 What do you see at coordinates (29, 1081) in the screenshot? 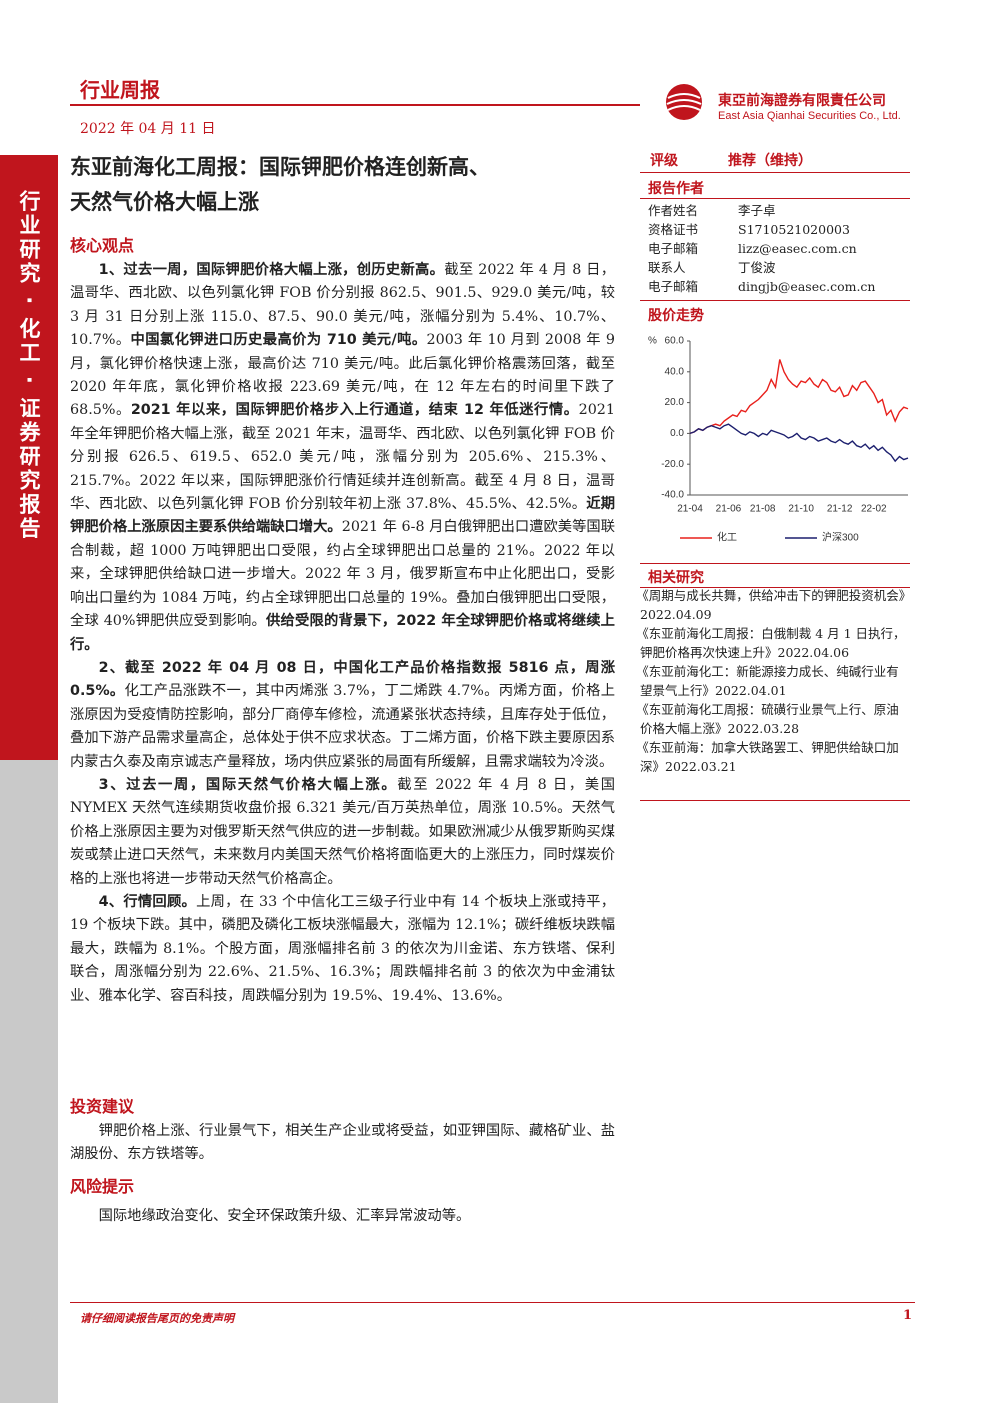
I see `side-band-gray` at bounding box center [29, 1081].